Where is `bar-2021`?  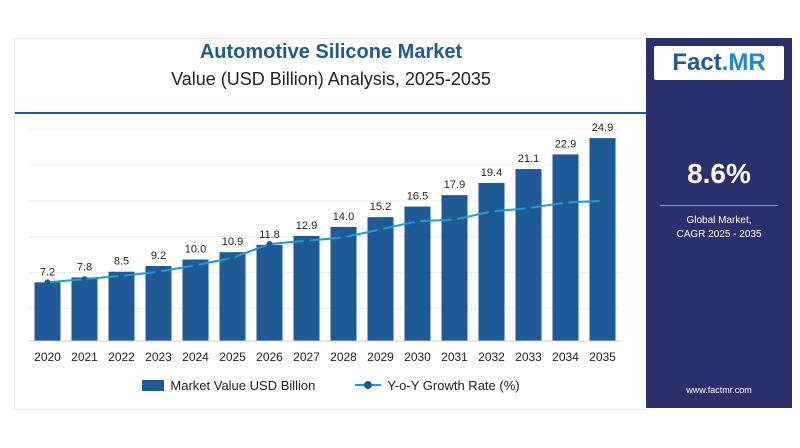
bar-2021 is located at coordinates (84, 309).